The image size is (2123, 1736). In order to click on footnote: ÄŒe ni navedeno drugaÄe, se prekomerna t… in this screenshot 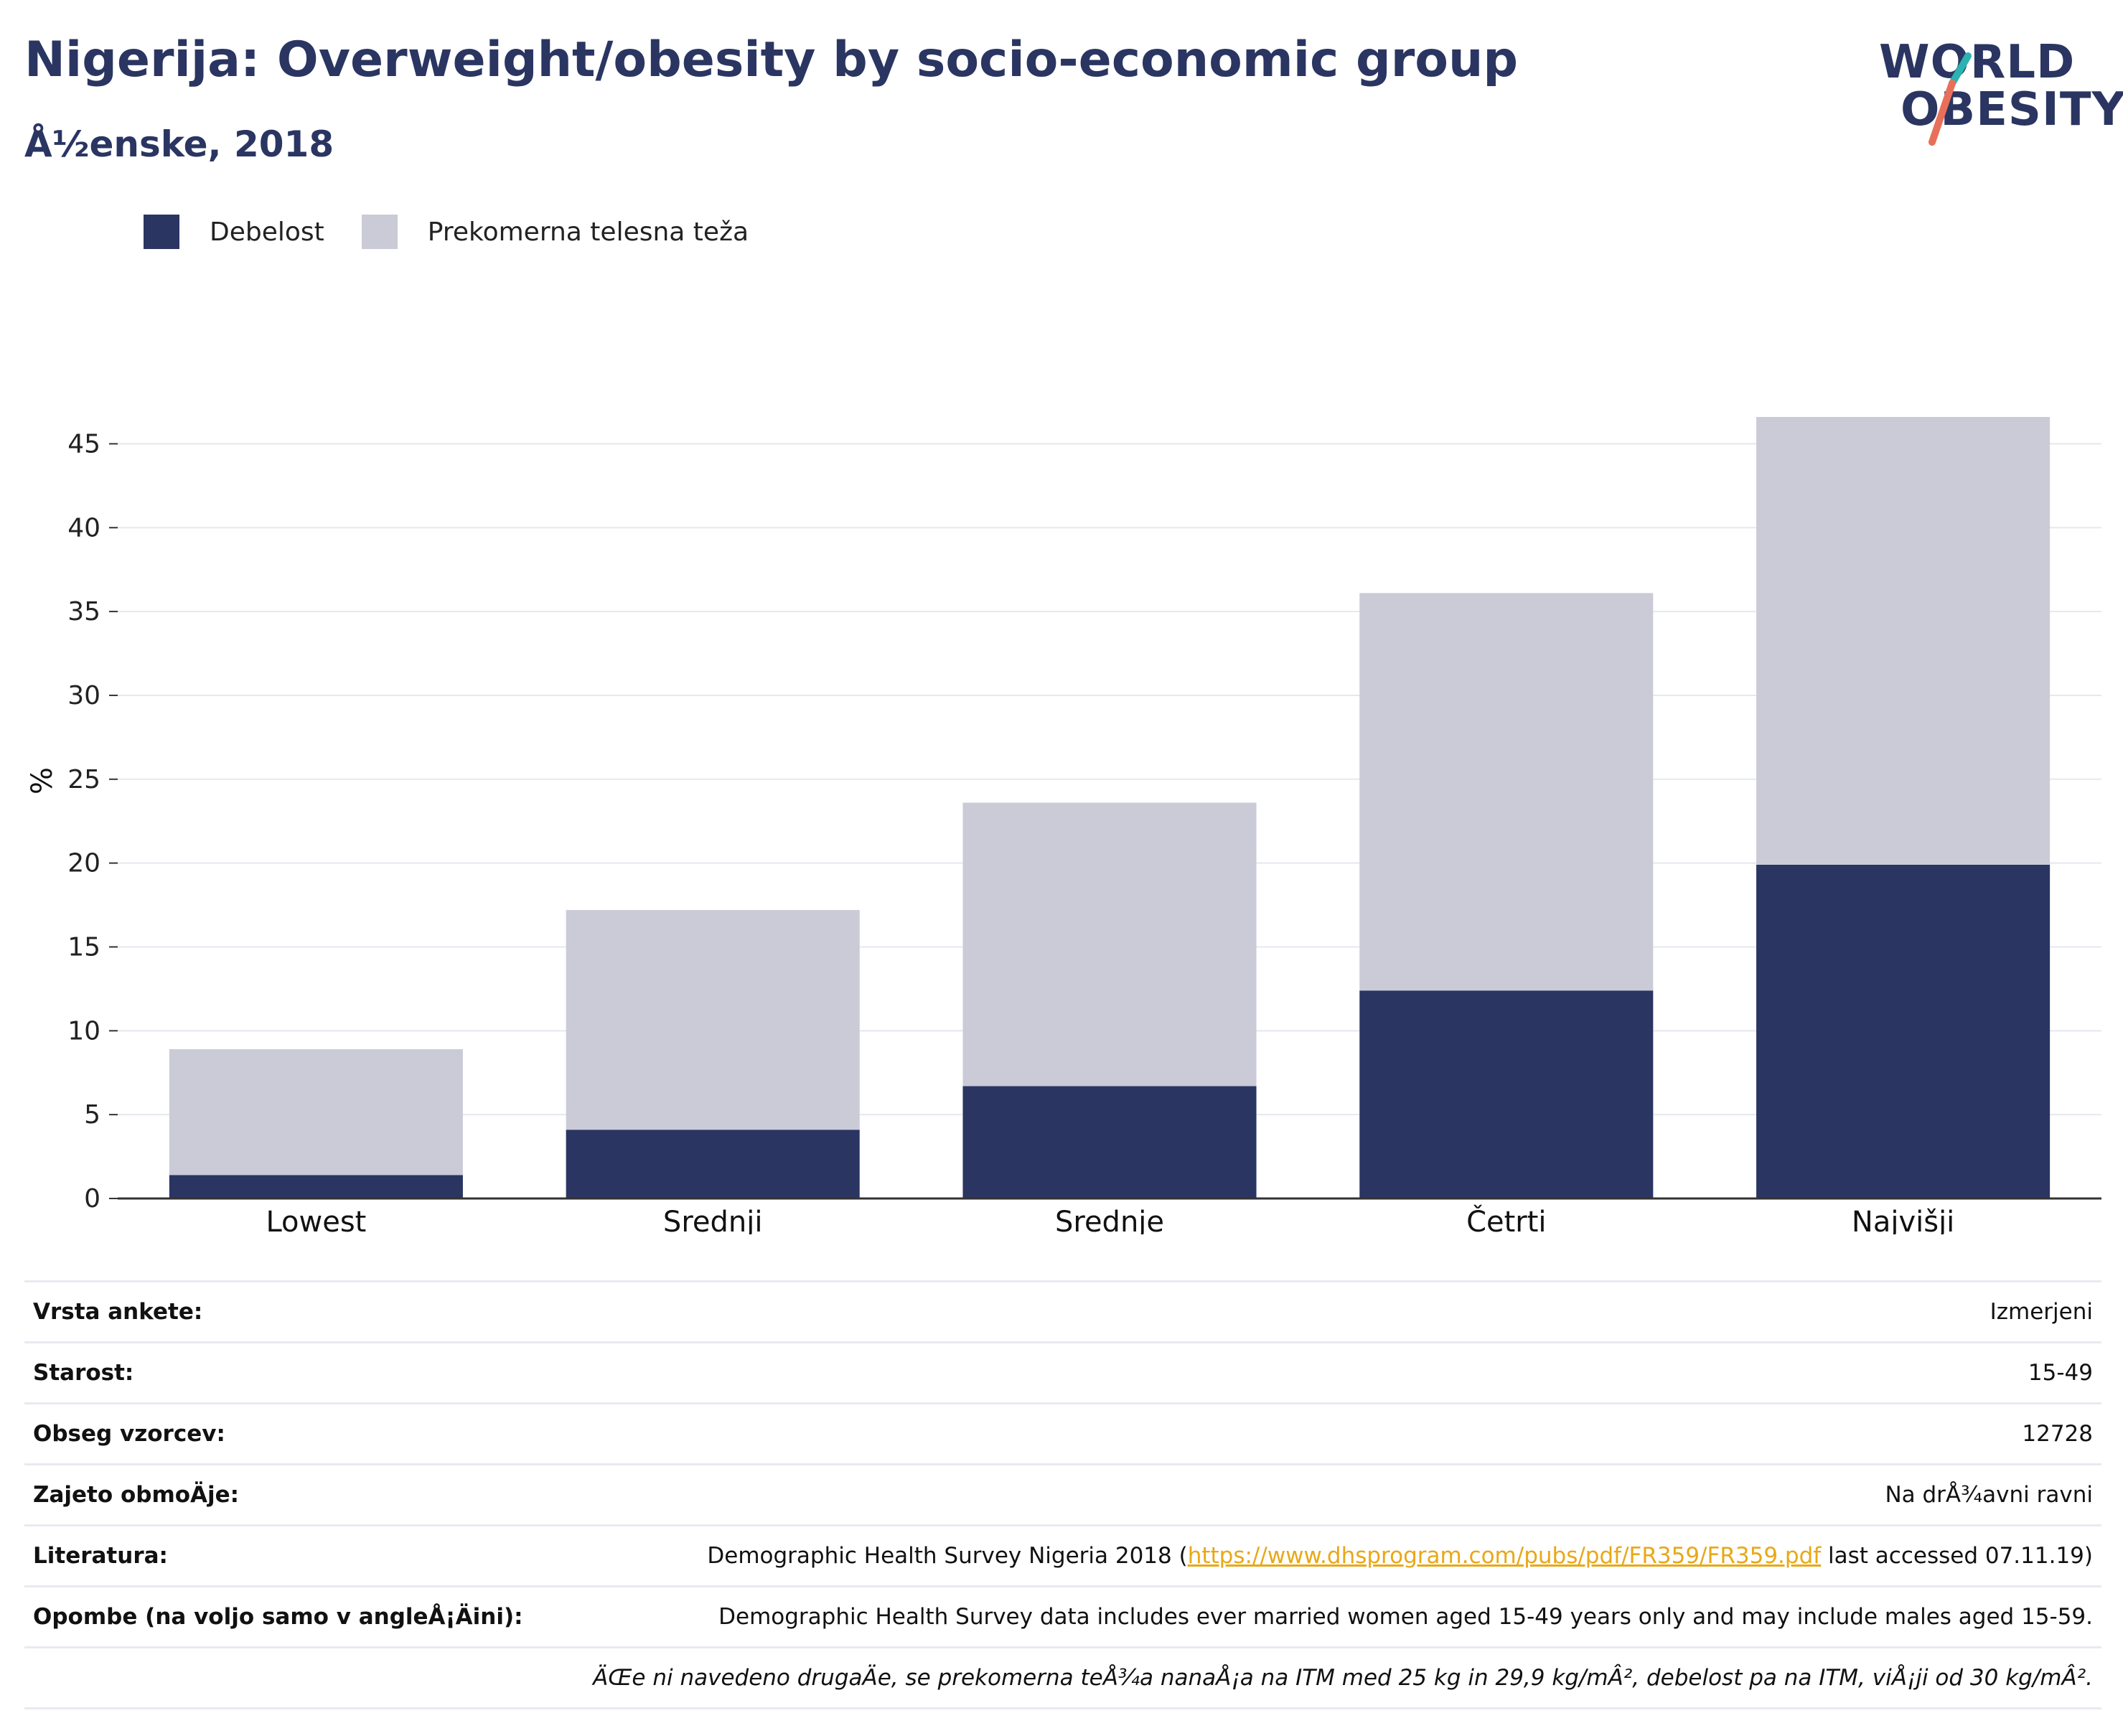, I will do `click(1343, 1678)`.